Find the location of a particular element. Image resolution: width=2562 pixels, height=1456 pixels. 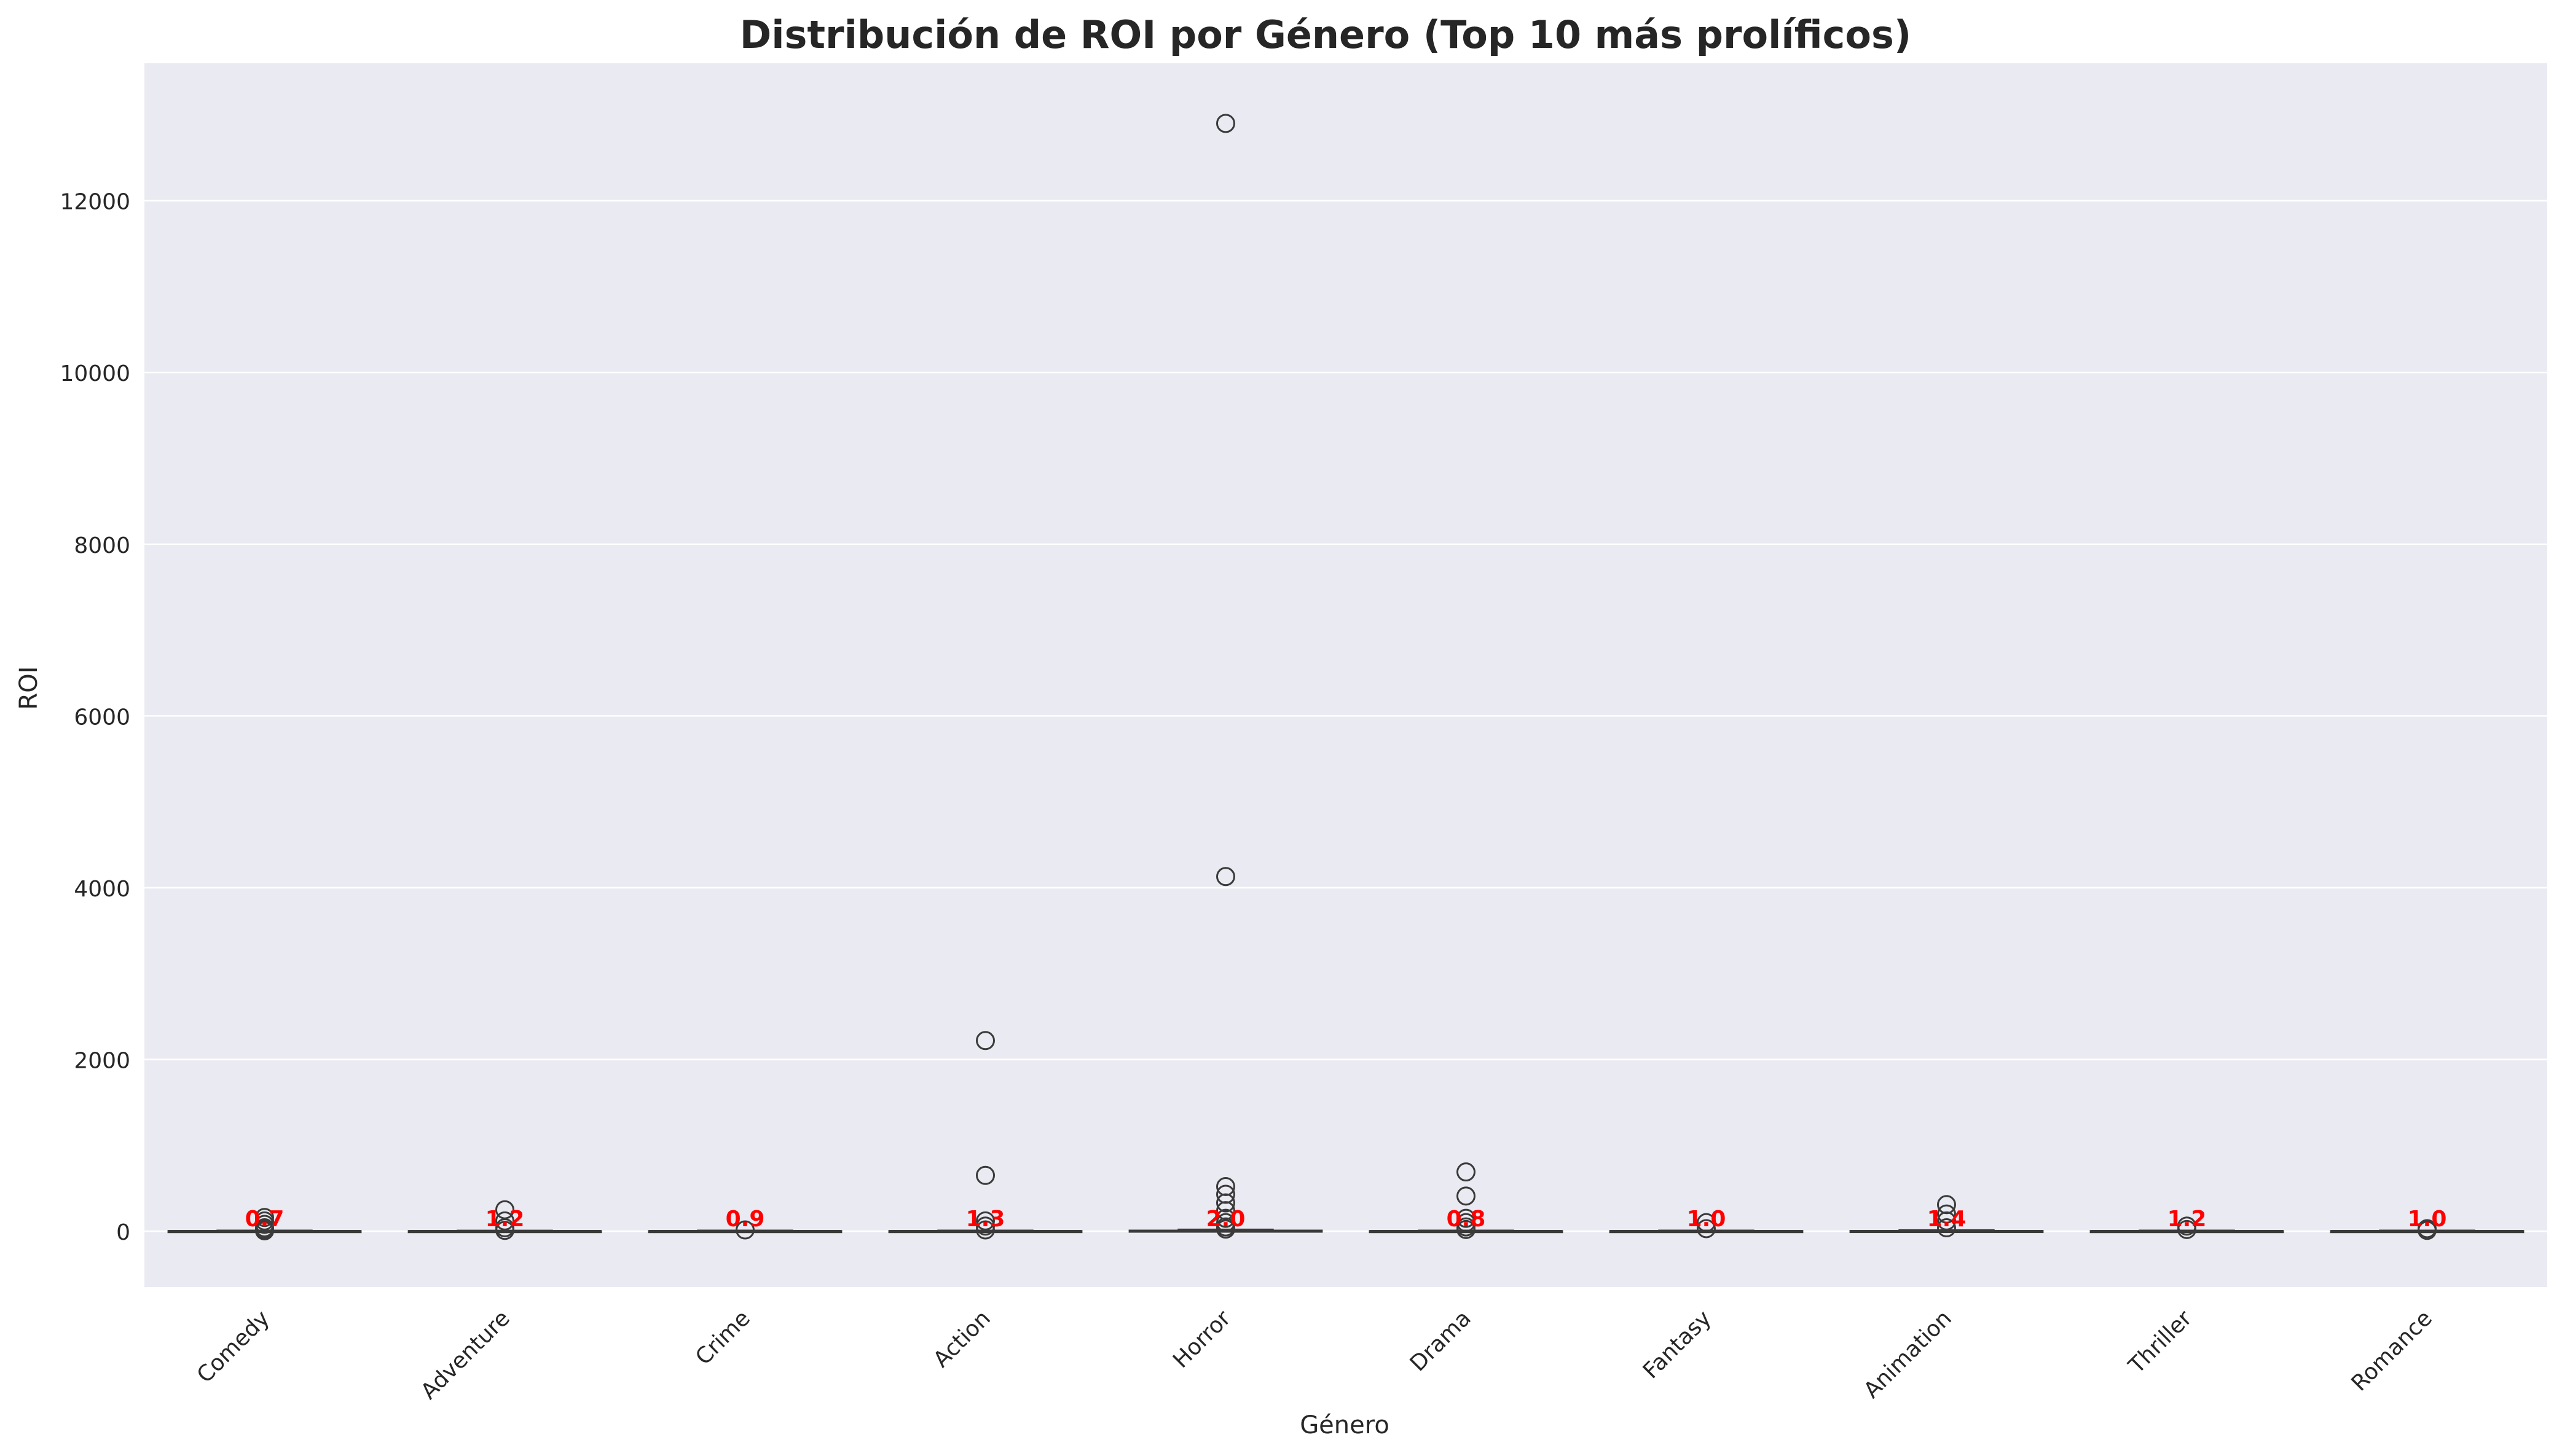

box-group-crime: 0.9 is located at coordinates (745, 1223).